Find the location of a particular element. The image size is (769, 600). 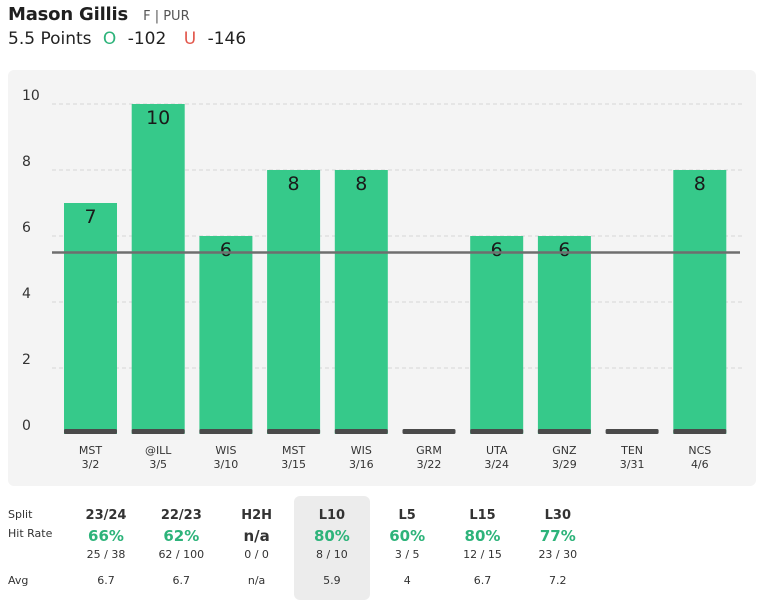

hit-rate-percent: n/a is located at coordinates (256, 536).